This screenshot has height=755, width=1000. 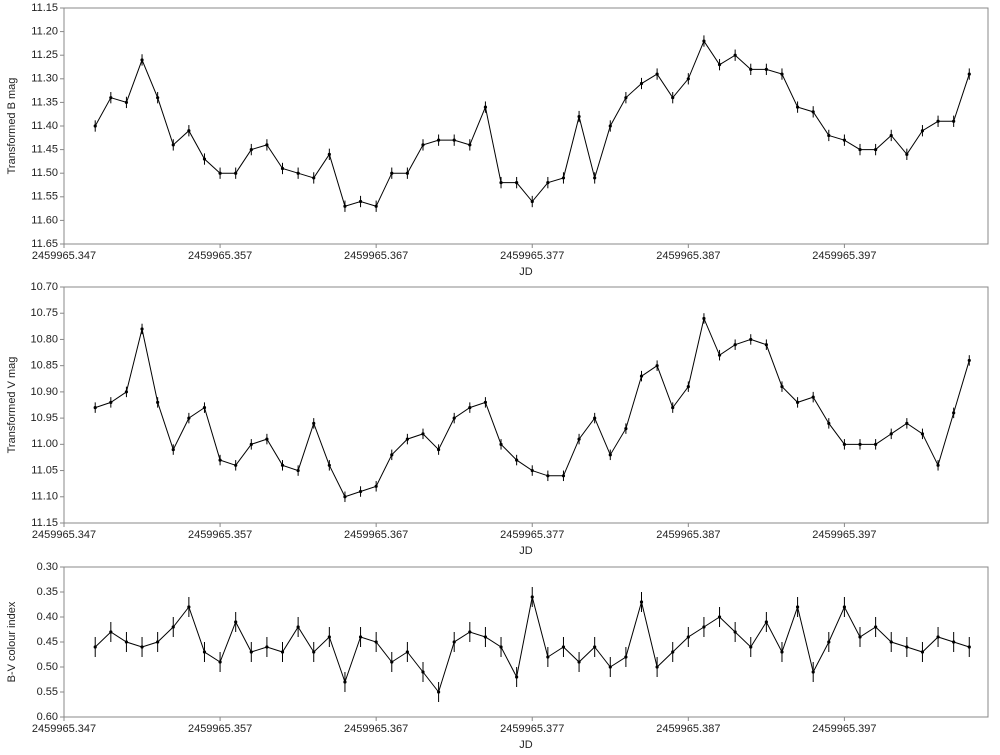 I want to click on y-tick-label: 10.80, so click(x=44, y=339).